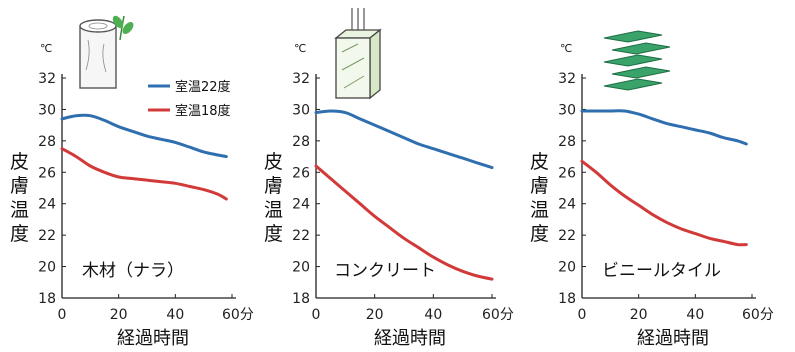 Image resolution: width=795 pixels, height=352 pixels. Describe the element at coordinates (661, 271) in the screenshot. I see `material-label: ビニールタイル` at that location.